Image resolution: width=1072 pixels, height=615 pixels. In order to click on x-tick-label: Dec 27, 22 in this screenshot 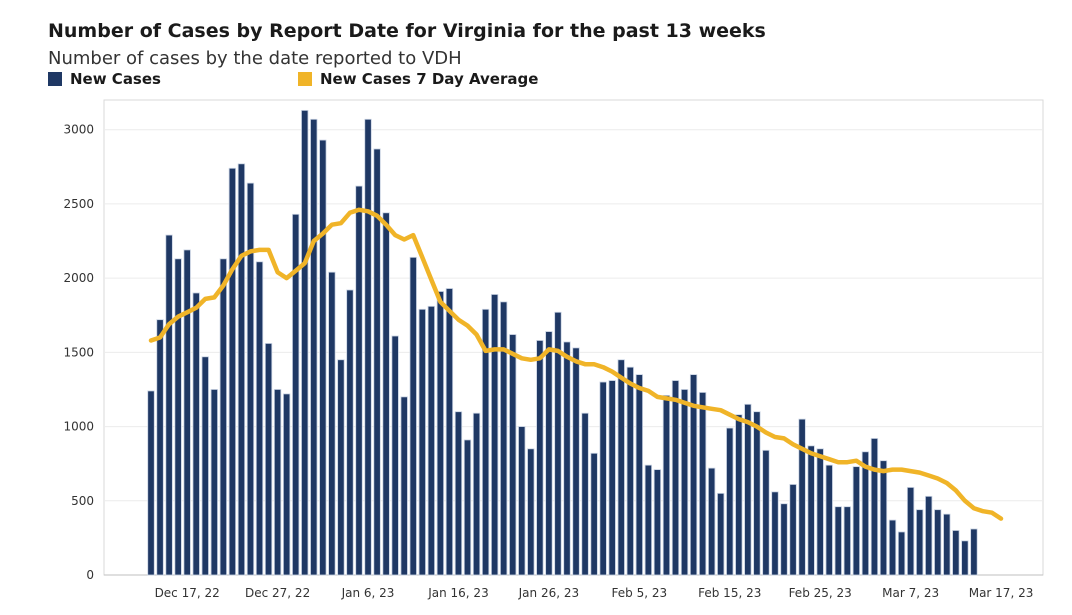, I will do `click(277, 593)`.